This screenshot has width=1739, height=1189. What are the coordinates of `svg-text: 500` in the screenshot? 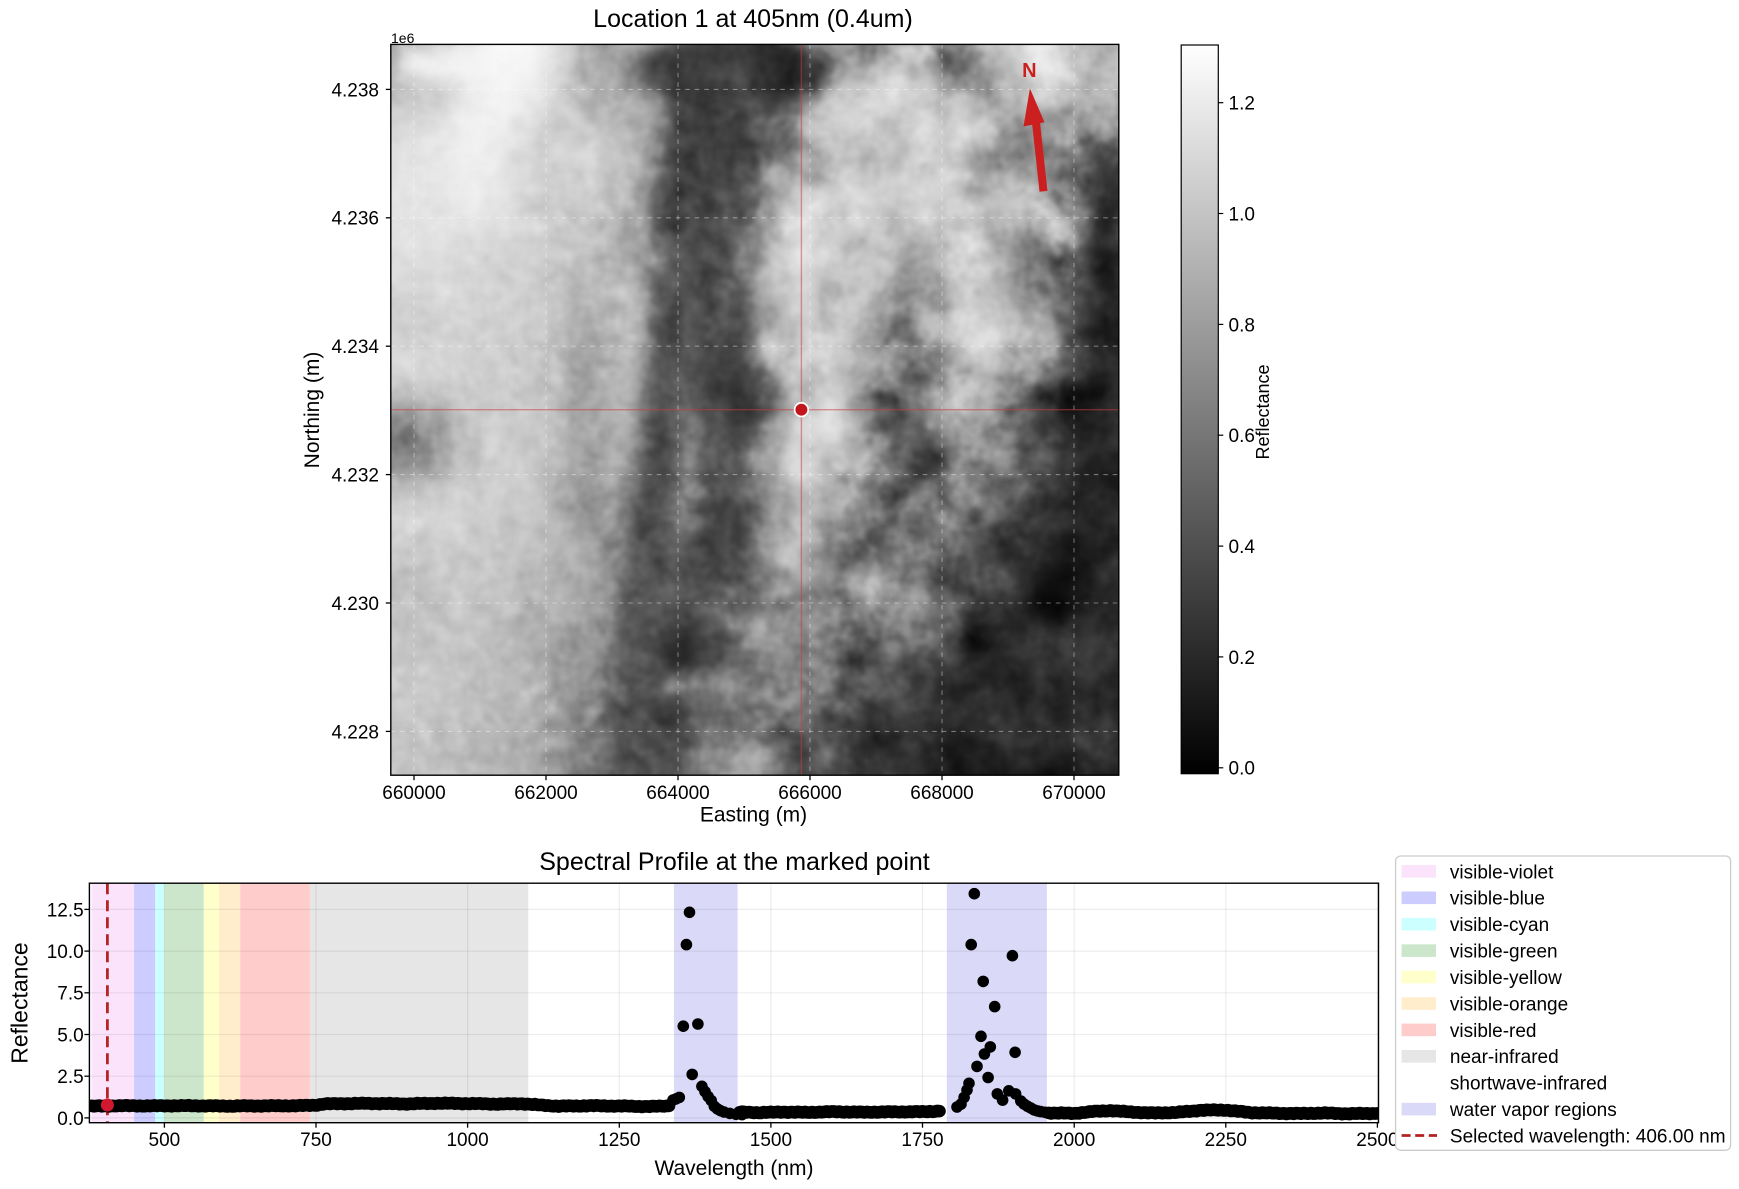 It's located at (165, 1140).